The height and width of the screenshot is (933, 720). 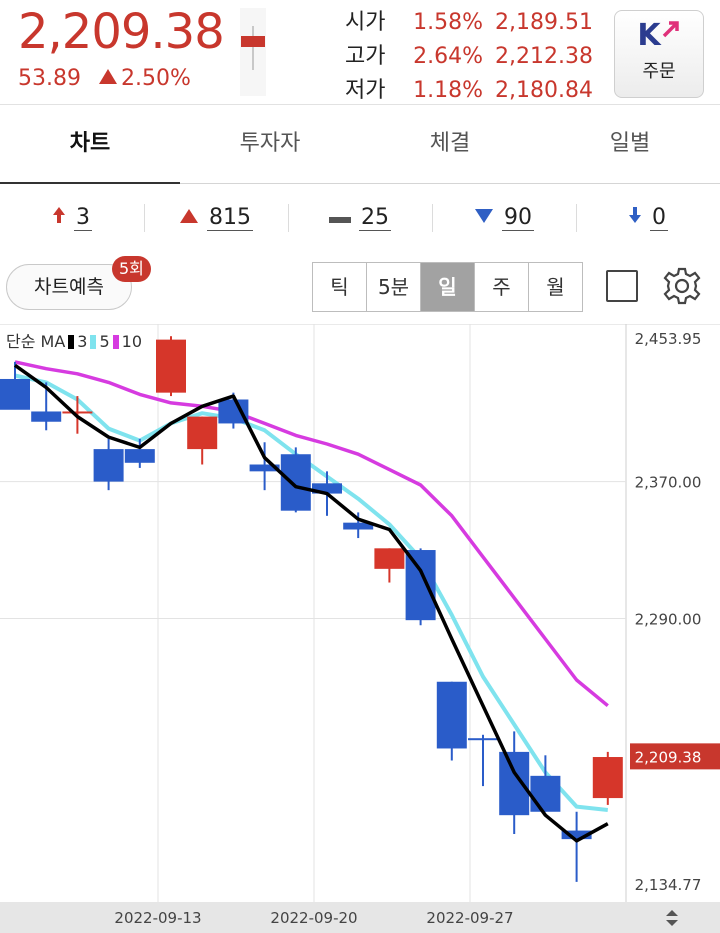 I want to click on open-percent: 1.58%, so click(x=448, y=22).